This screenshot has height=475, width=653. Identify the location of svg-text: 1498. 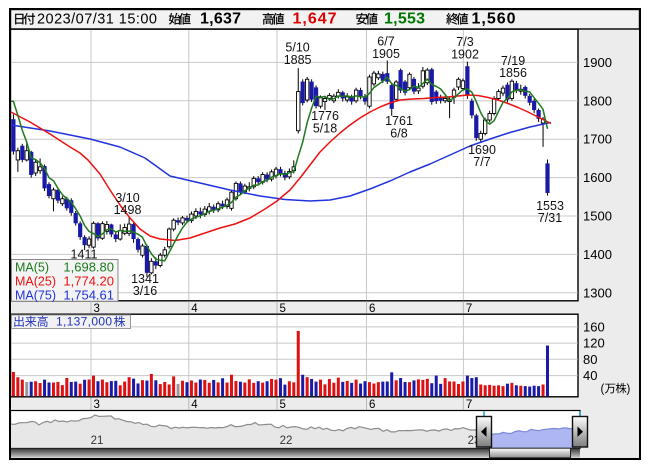
(128, 210).